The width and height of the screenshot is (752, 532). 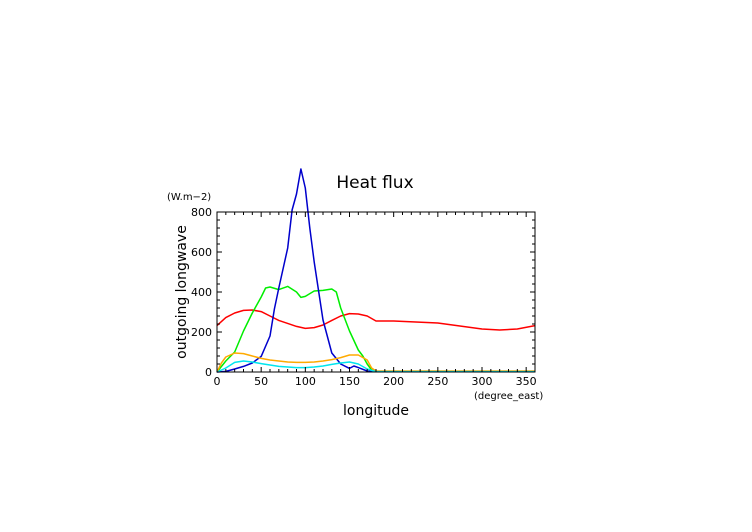 I want to click on x-tick-label: 250, so click(x=437, y=381).